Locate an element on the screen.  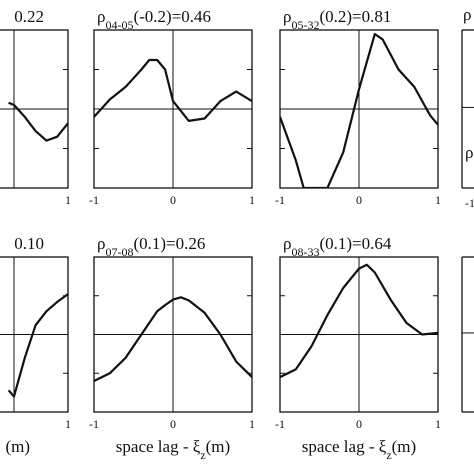
chart-panel-1: 10.22 is located at coordinates (35, 107).